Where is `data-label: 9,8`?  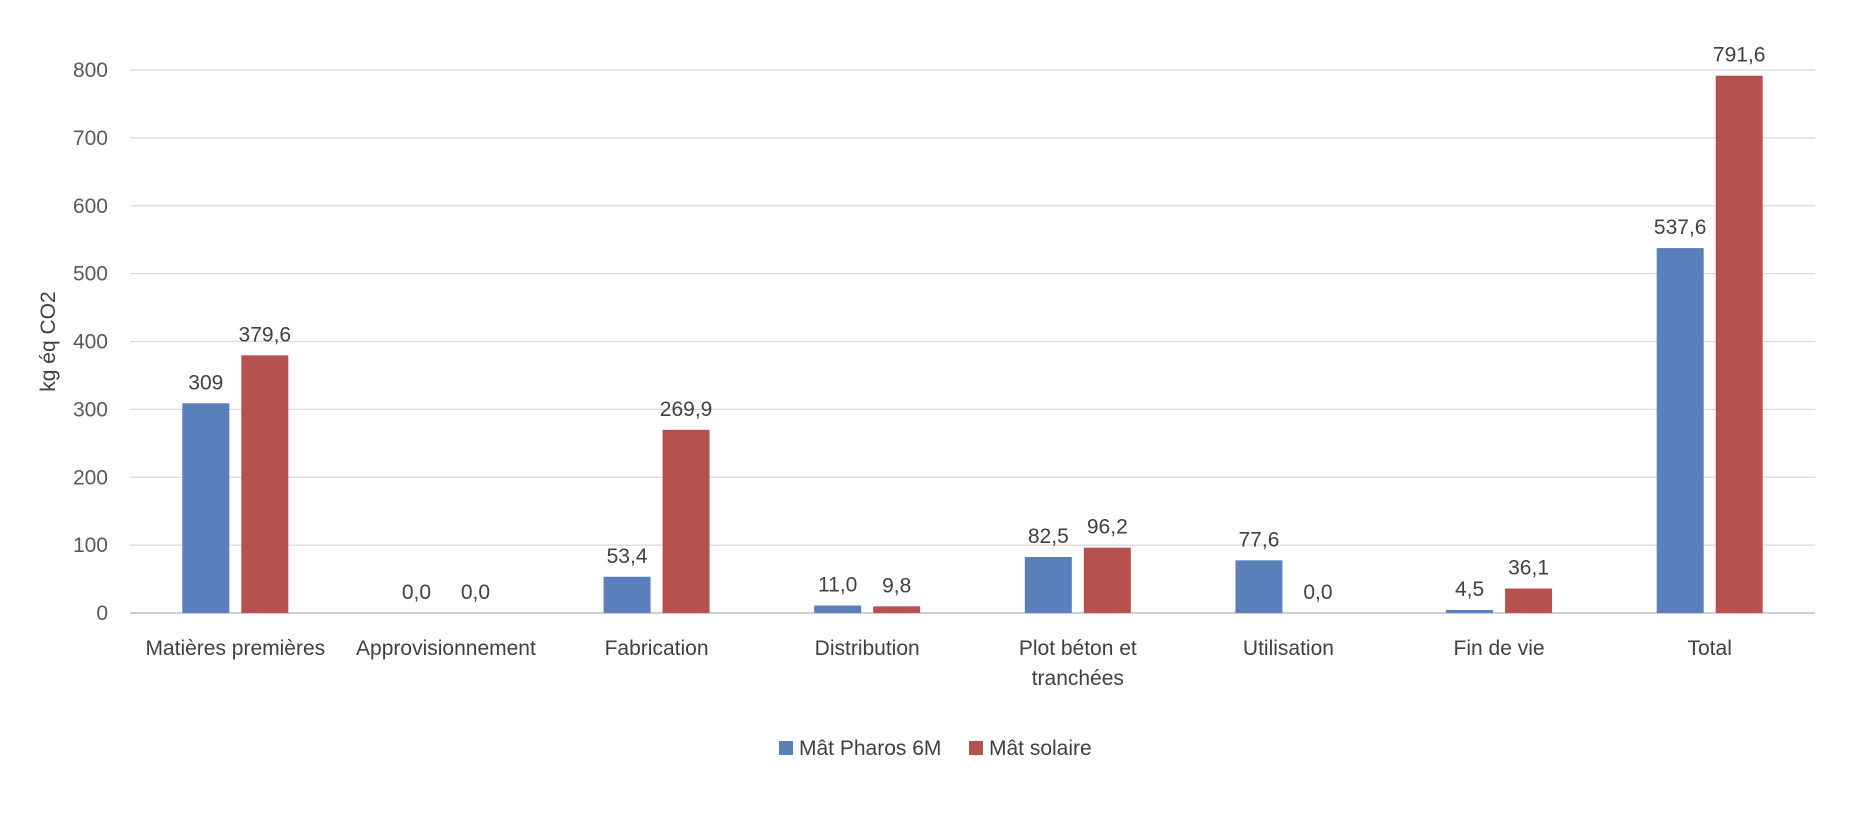 data-label: 9,8 is located at coordinates (896, 585).